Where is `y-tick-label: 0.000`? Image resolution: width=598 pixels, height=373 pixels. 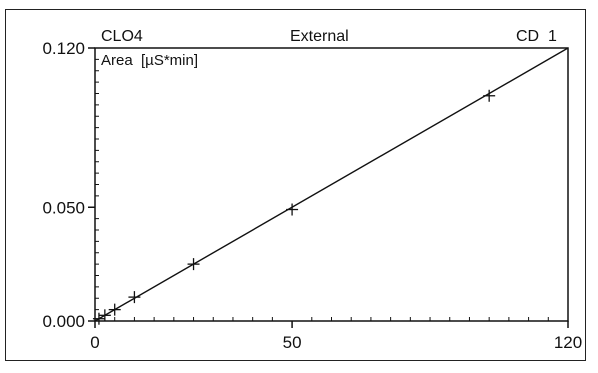 y-tick-label: 0.000 is located at coordinates (63, 321).